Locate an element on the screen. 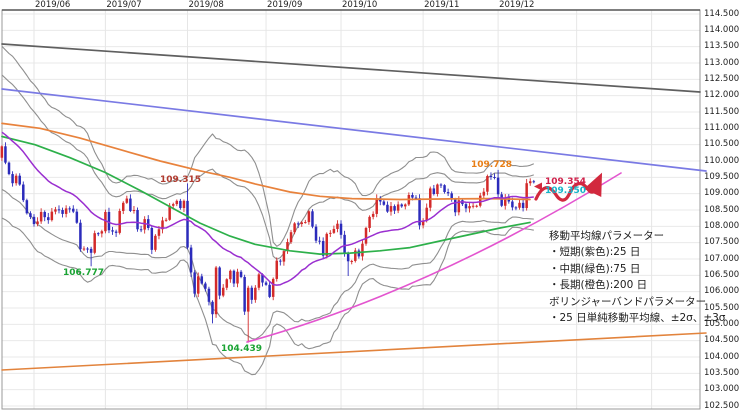  x-axis-month-label: 2019/06 is located at coordinates (53, 5).